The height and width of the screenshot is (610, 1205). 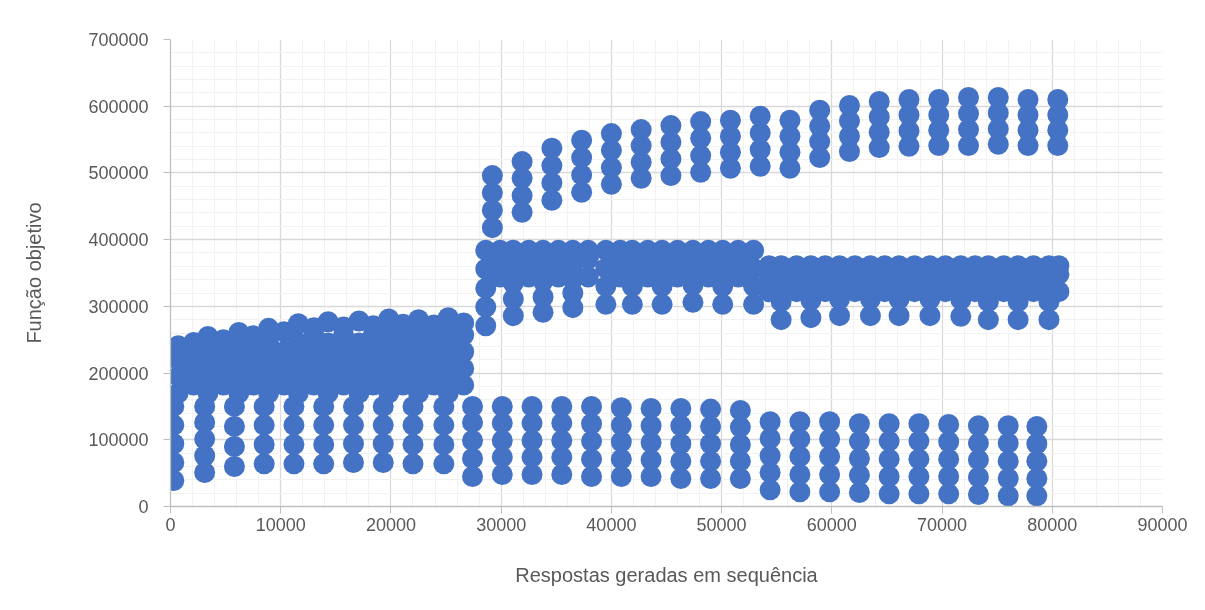 What do you see at coordinates (118, 306) in the screenshot?
I see `y-tick-label: 300000` at bounding box center [118, 306].